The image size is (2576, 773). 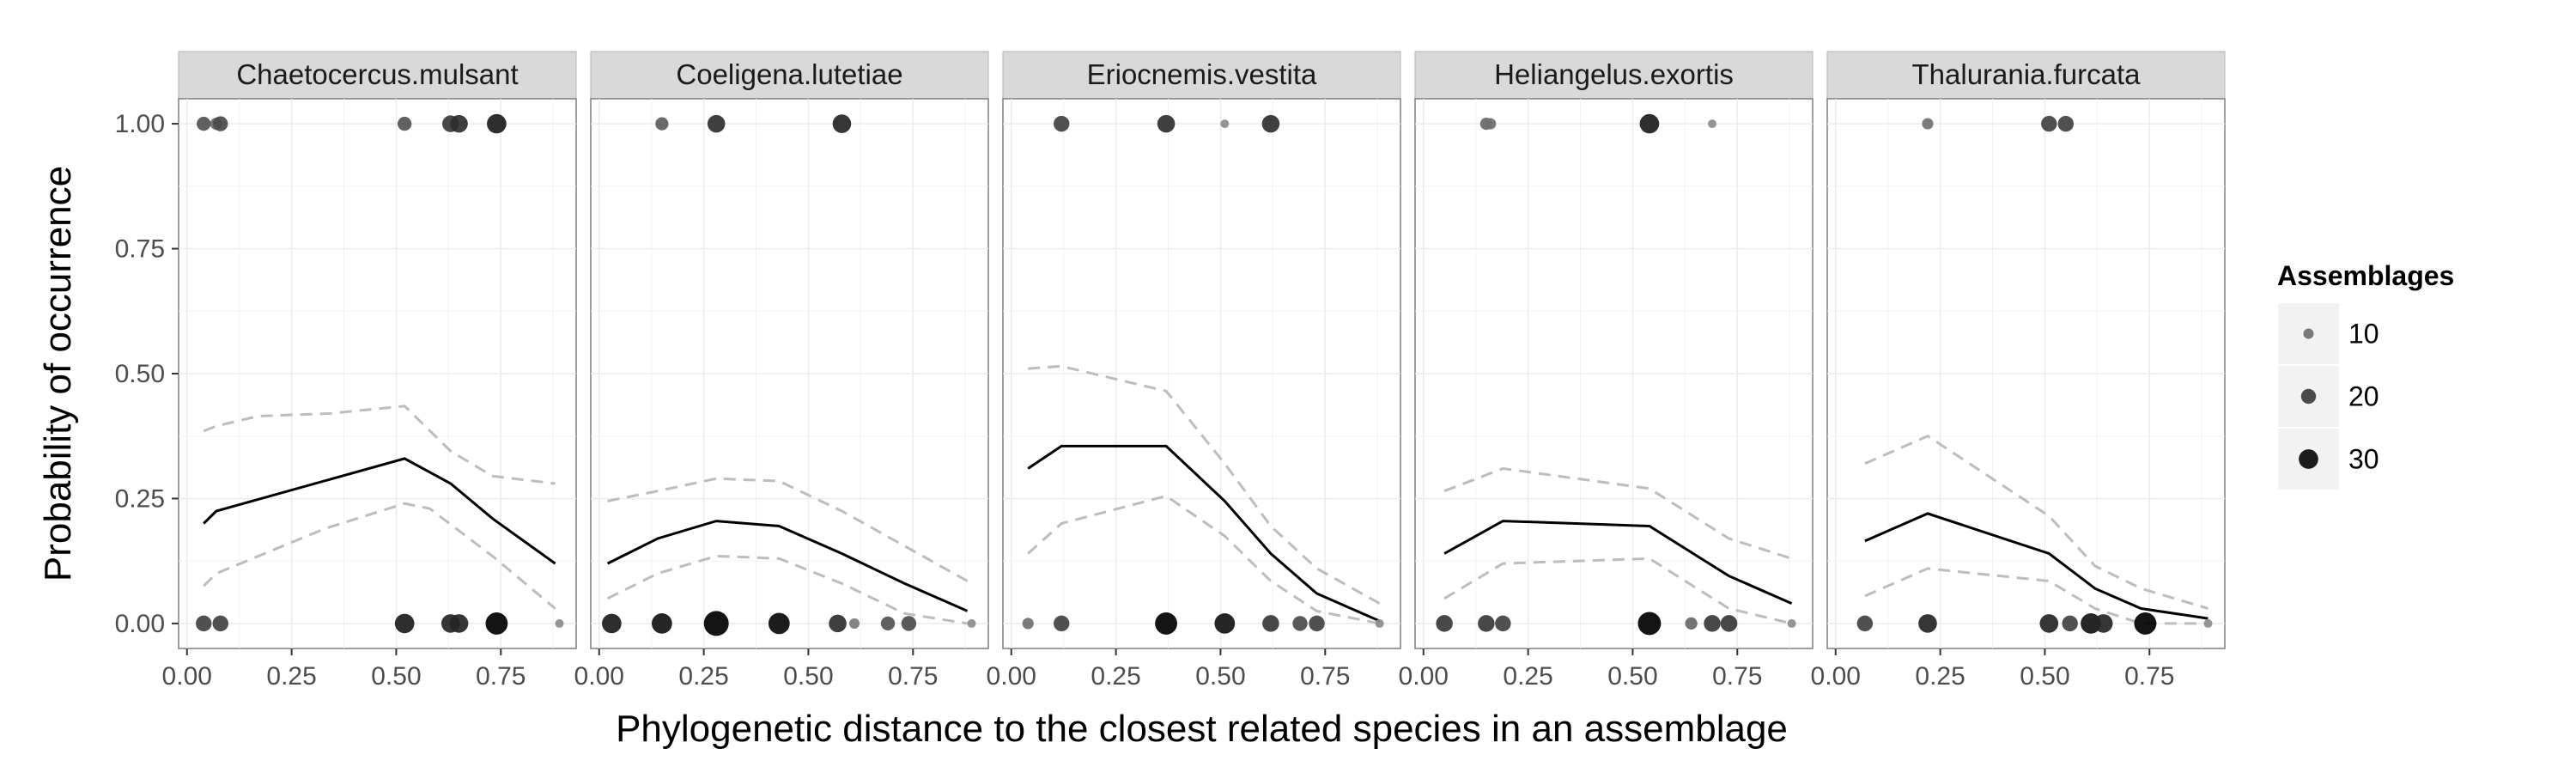 What do you see at coordinates (1194, 371) in the screenshot?
I see `panel-eriocnemis-vestita: Eriocnemis.vestita 0.00 0.25 0.50 0.75` at bounding box center [1194, 371].